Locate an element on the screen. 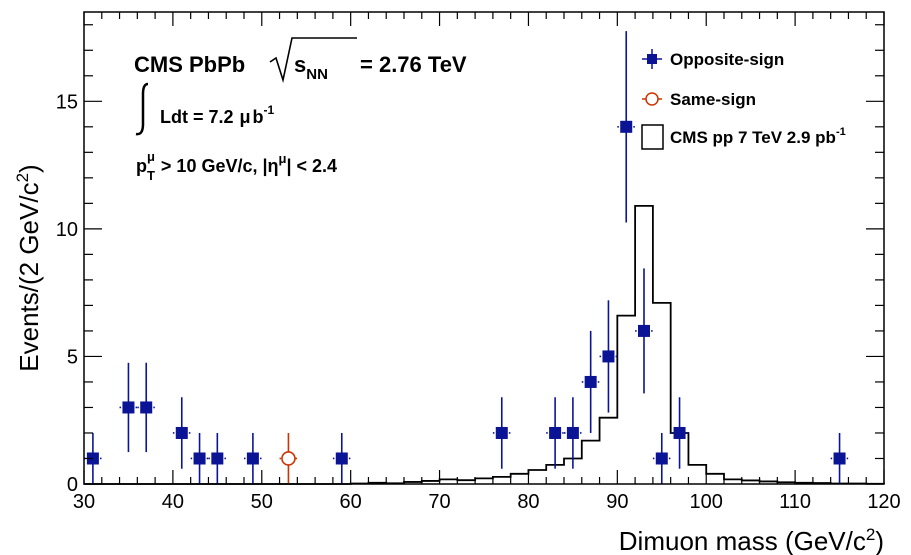 The width and height of the screenshot is (911, 555). x-tick-label: 30 is located at coordinates (84, 502).